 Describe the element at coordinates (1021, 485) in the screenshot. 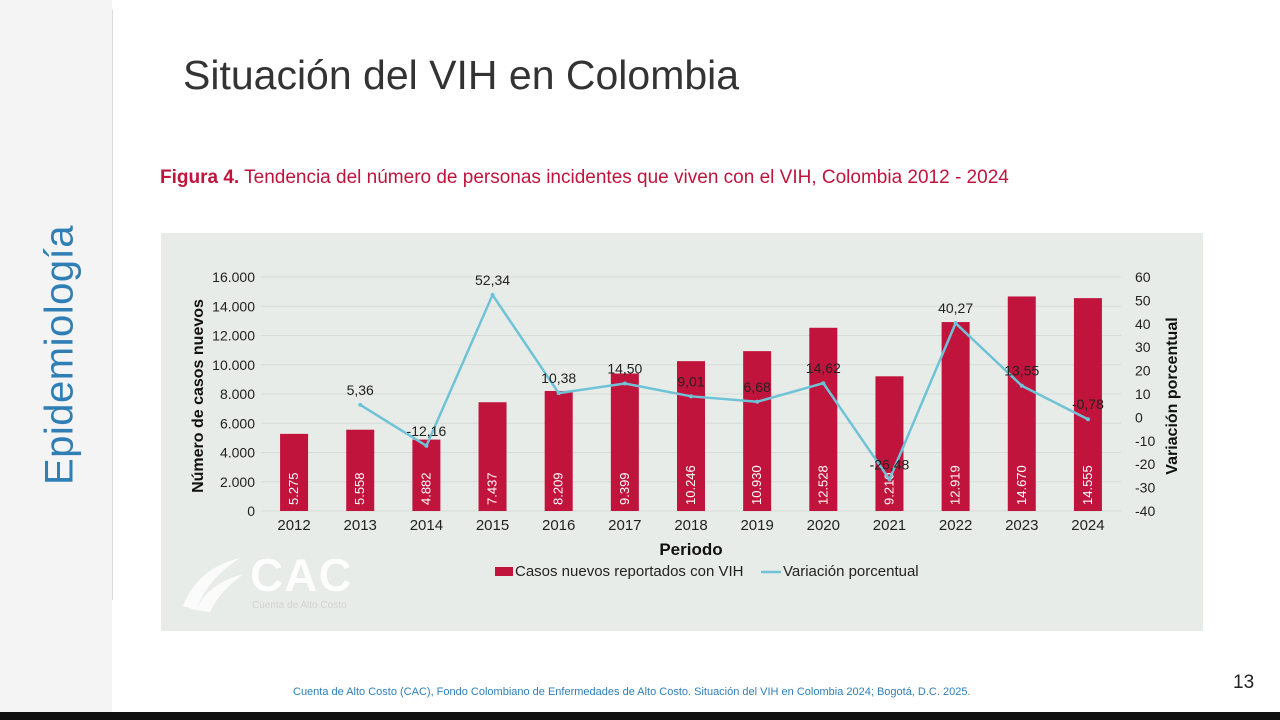

I see `bar-value-label: 14.670` at that location.